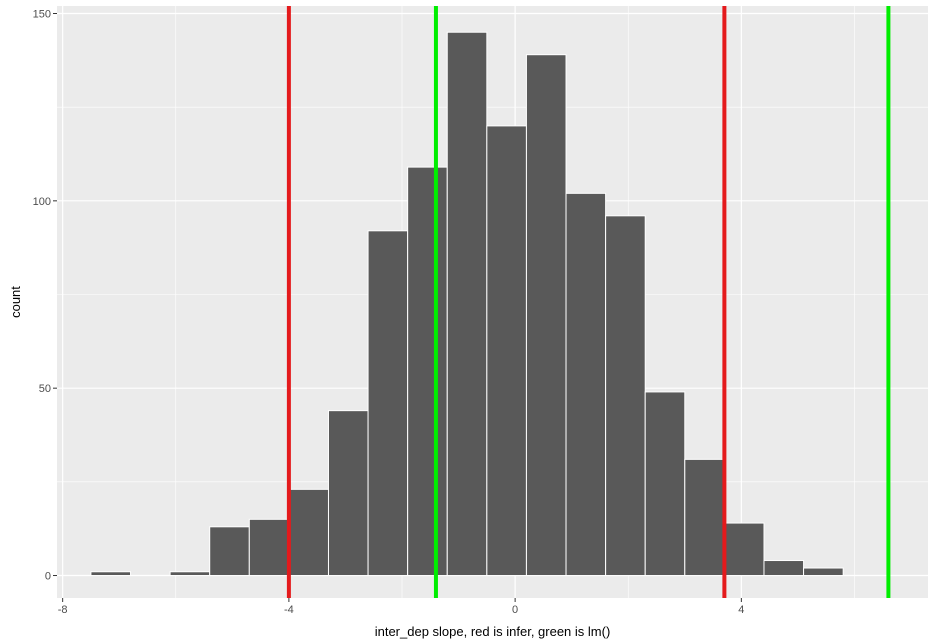 The image size is (935, 644). What do you see at coordinates (515, 610) in the screenshot?
I see `x-tick-label: 0` at bounding box center [515, 610].